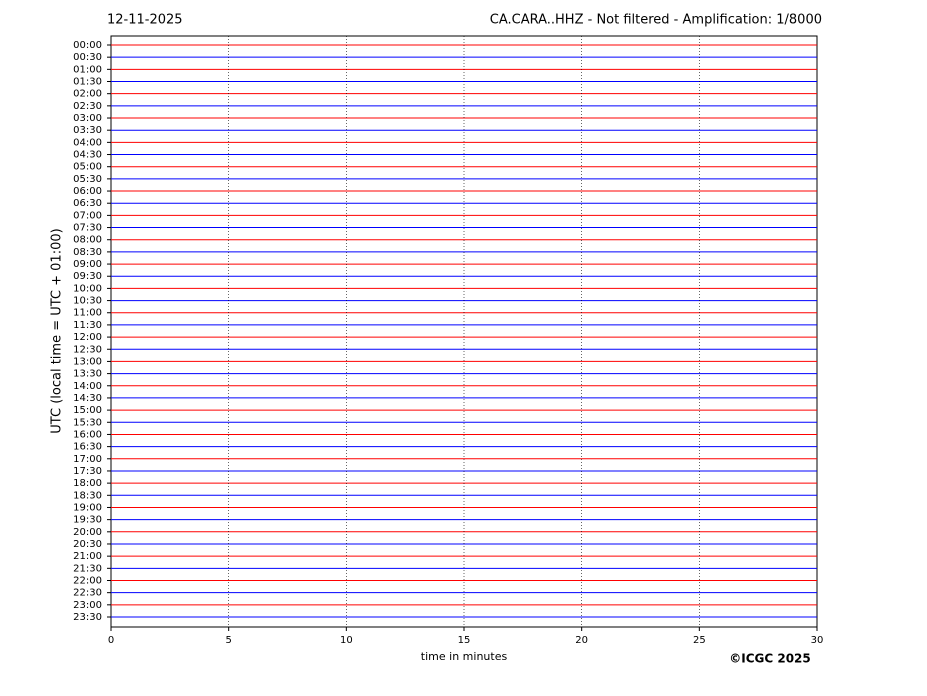 The height and width of the screenshot is (696, 927). What do you see at coordinates (87, 410) in the screenshot?
I see `y-tick-label: 15:00` at bounding box center [87, 410].